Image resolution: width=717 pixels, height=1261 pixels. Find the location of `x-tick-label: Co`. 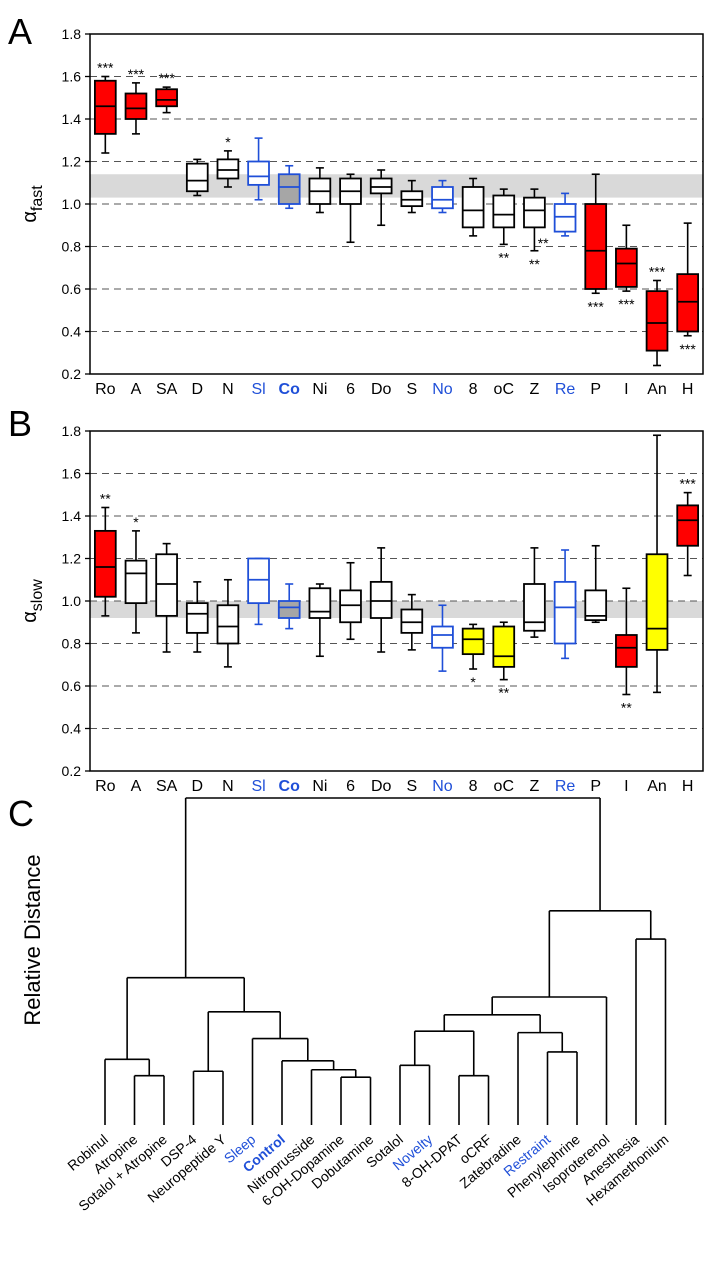

x-tick-label: Co is located at coordinates (290, 786).